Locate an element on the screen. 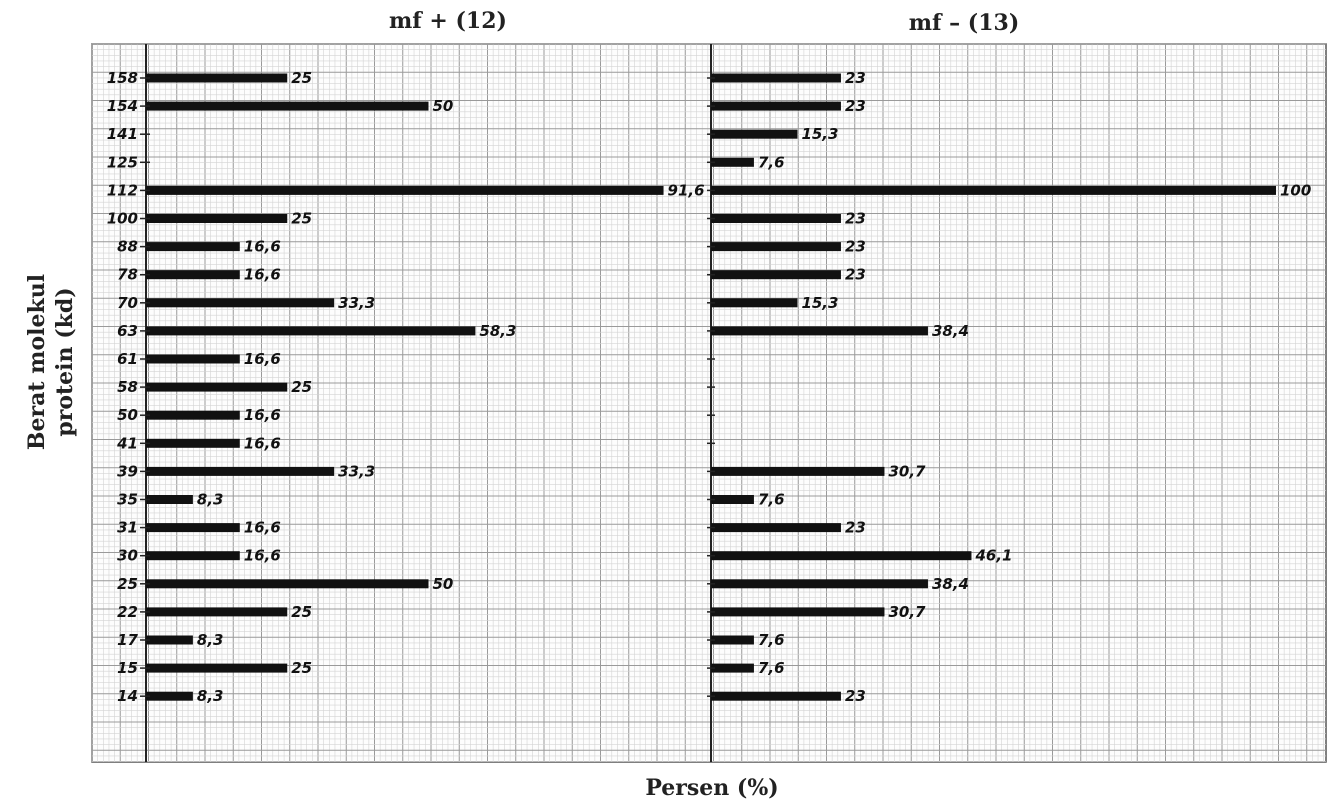  y-tick-label: 63 is located at coordinates (127, 331).